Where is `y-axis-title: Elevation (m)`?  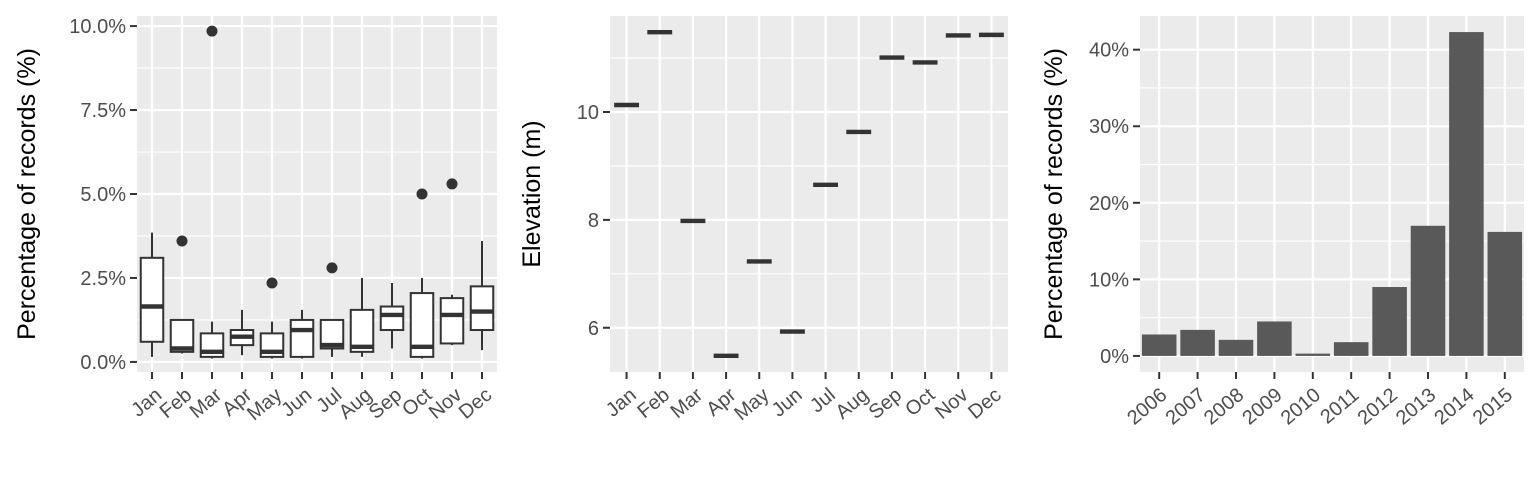
y-axis-title: Elevation (m) is located at coordinates (532, 193).